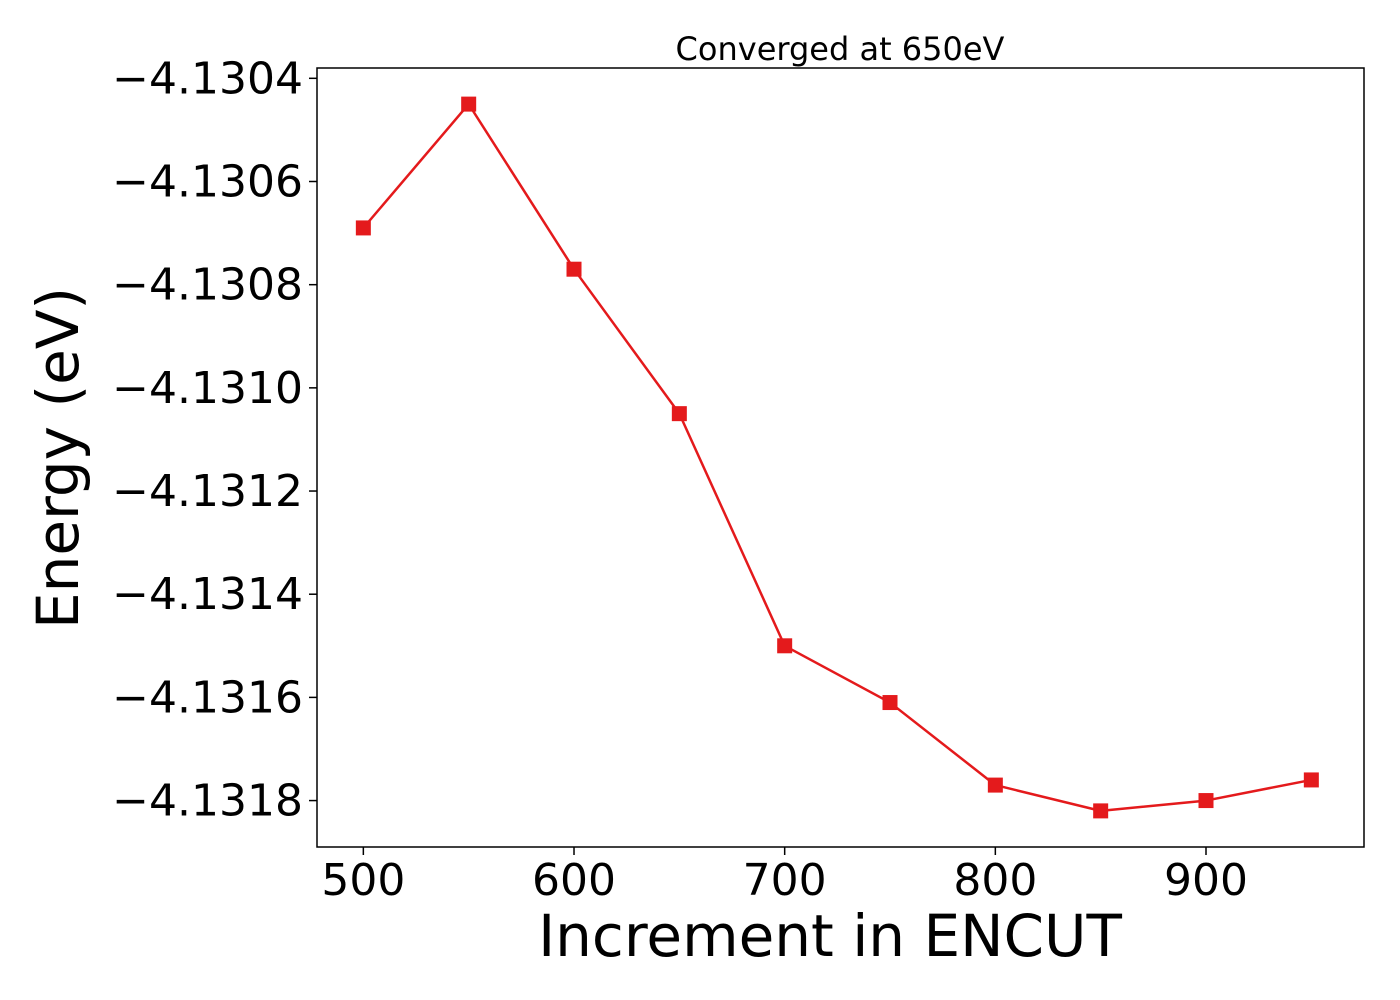 The image size is (1400, 1000). I want to click on x-axis-label: Increment in ENCUT, so click(830, 936).